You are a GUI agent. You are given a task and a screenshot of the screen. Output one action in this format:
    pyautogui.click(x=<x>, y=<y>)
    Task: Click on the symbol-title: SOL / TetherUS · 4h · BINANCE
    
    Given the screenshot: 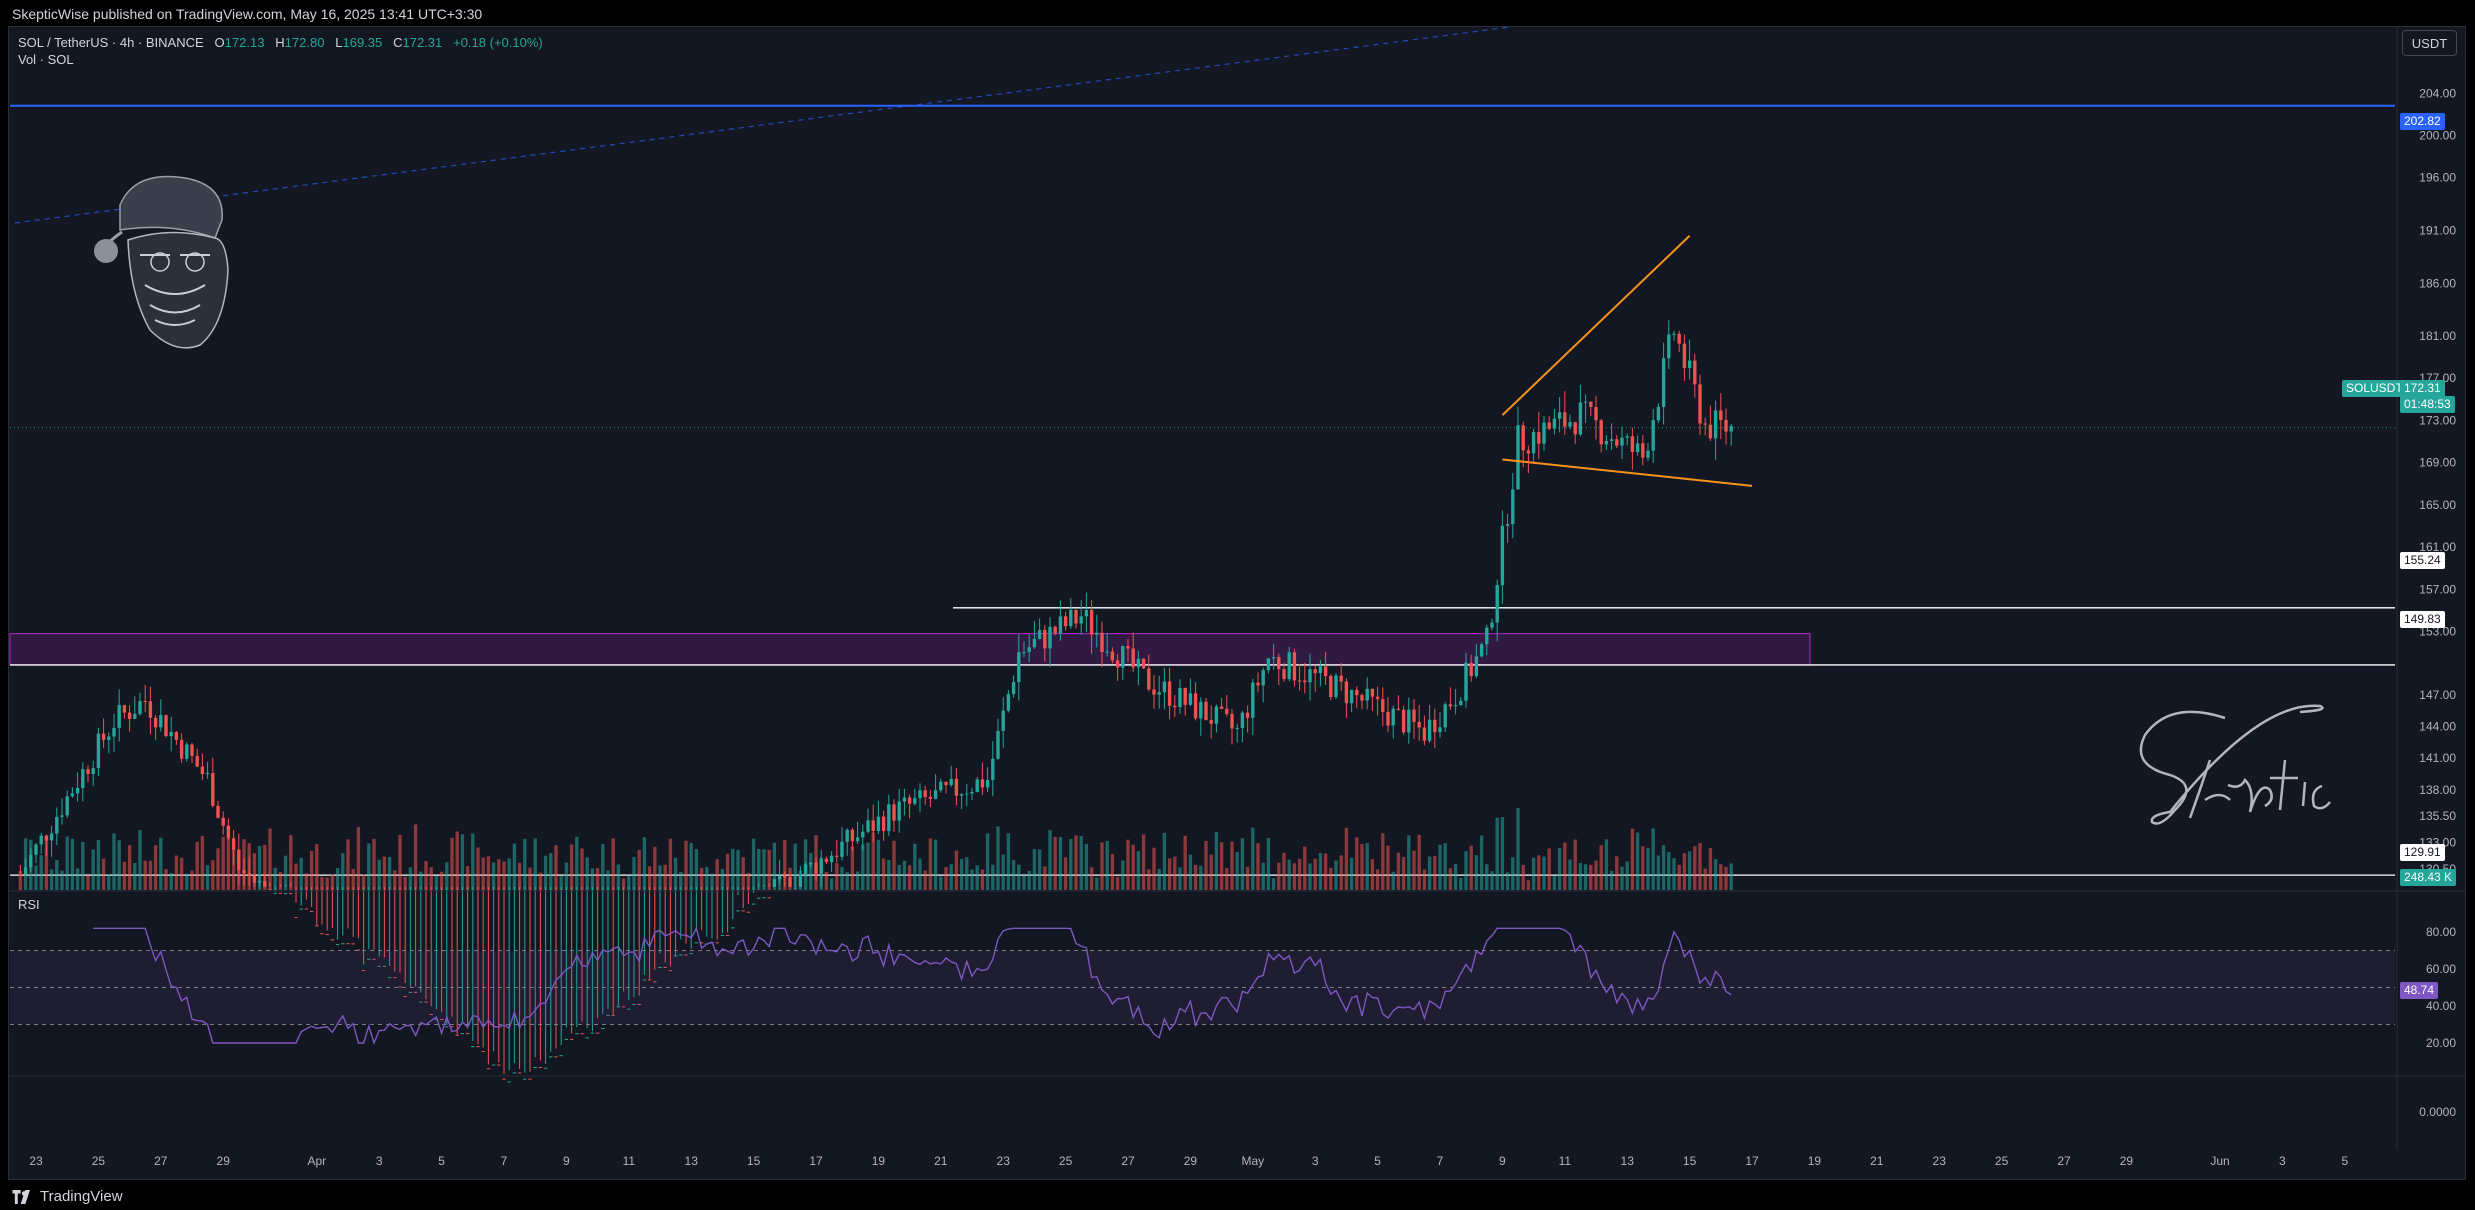 What is the action you would take?
    pyautogui.click(x=111, y=42)
    